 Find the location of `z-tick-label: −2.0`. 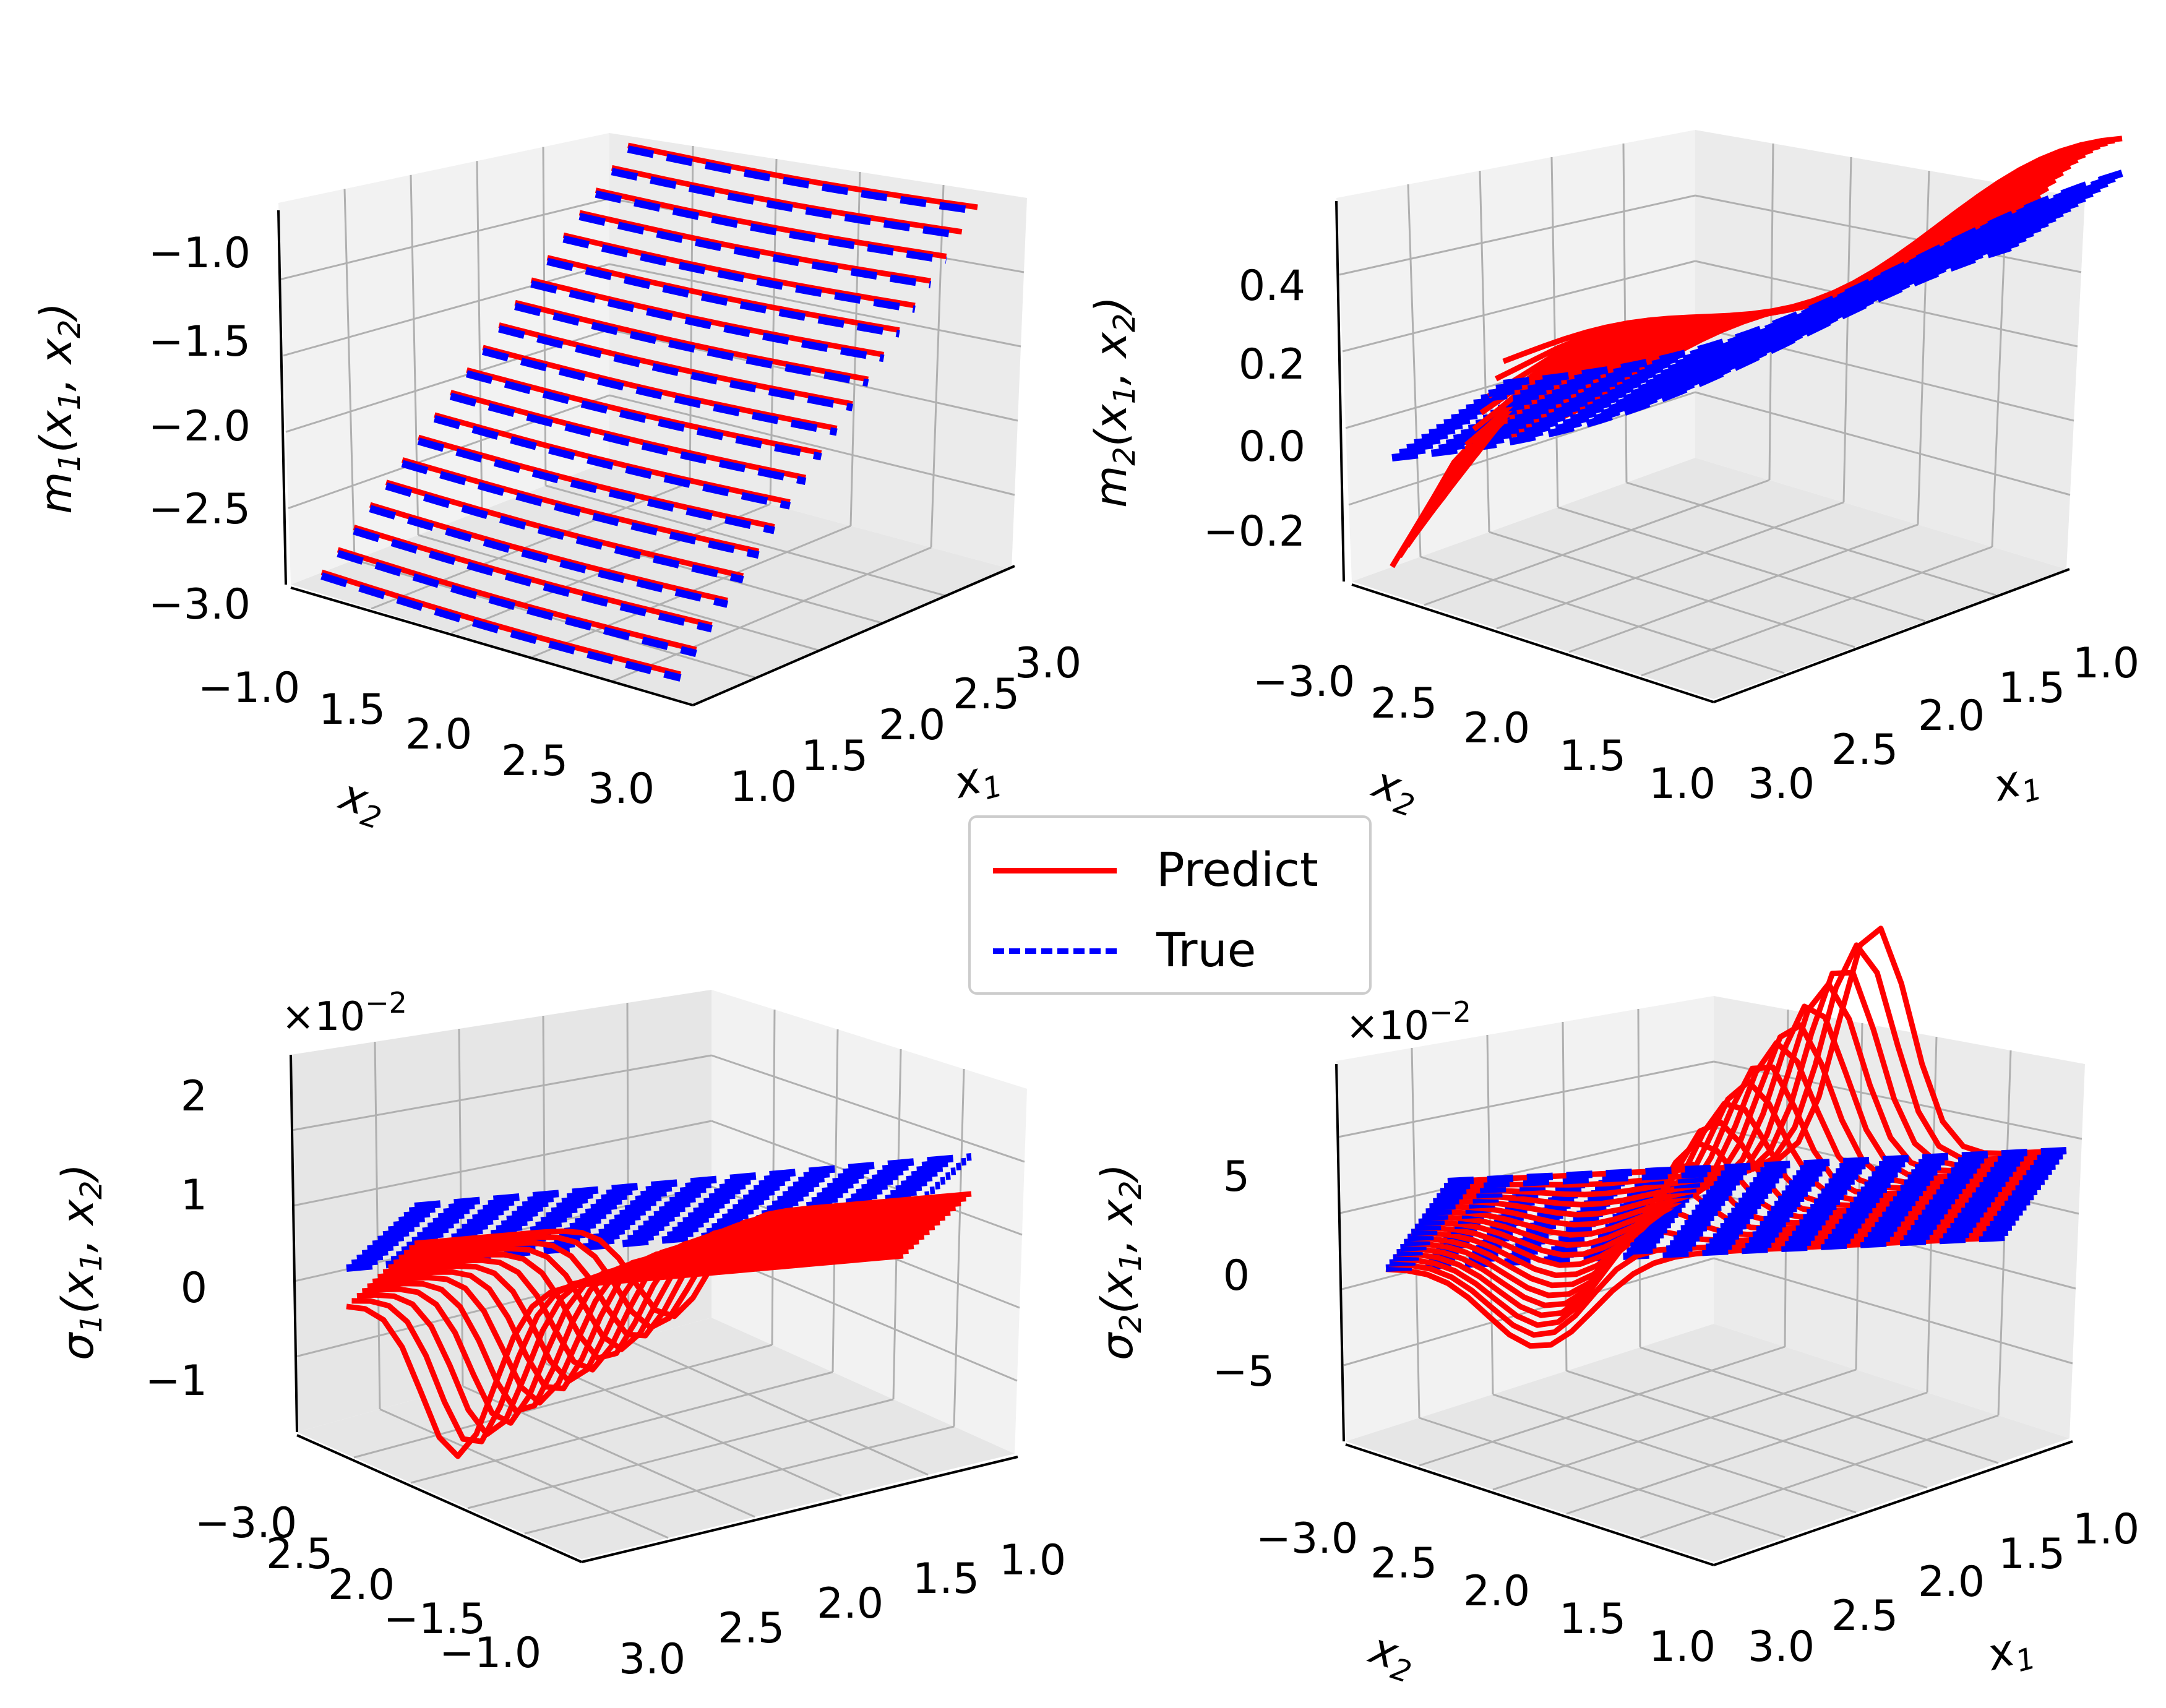

z-tick-label: −2.0 is located at coordinates (199, 426).